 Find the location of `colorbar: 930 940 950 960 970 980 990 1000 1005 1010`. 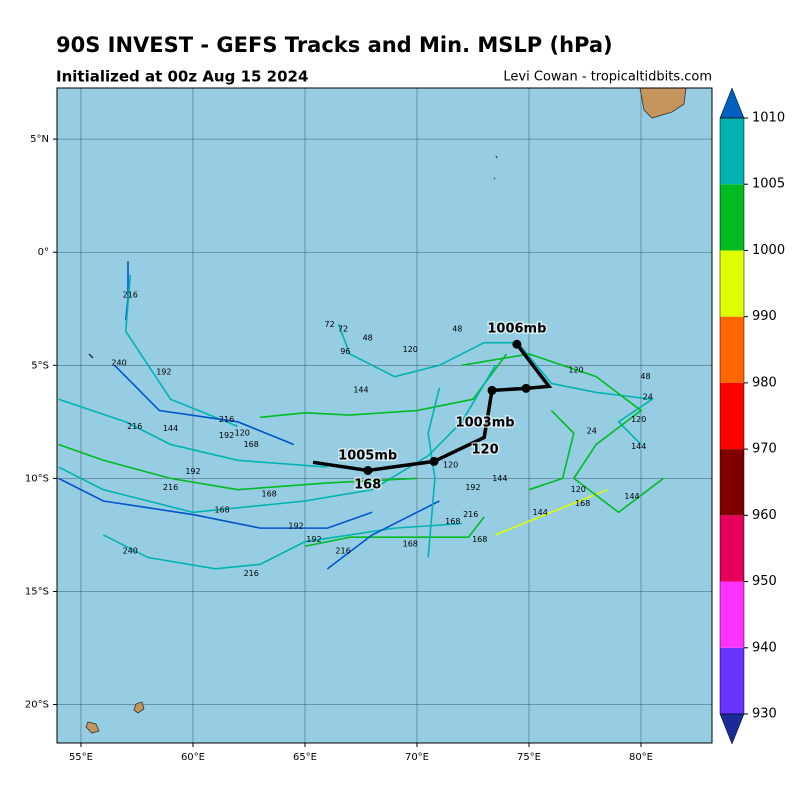

colorbar: 930 940 950 960 970 980 990 1000 1005 1010 is located at coordinates (752, 416).